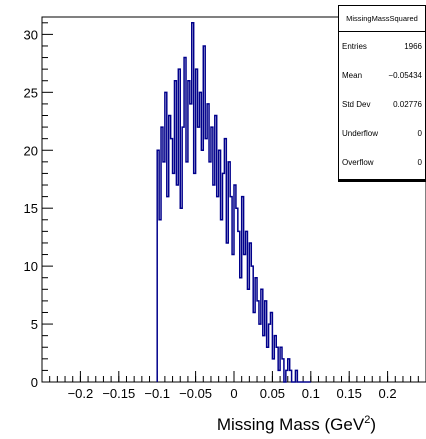  What do you see at coordinates (356, 104) in the screenshot?
I see `stats-label: Std Dev` at bounding box center [356, 104].